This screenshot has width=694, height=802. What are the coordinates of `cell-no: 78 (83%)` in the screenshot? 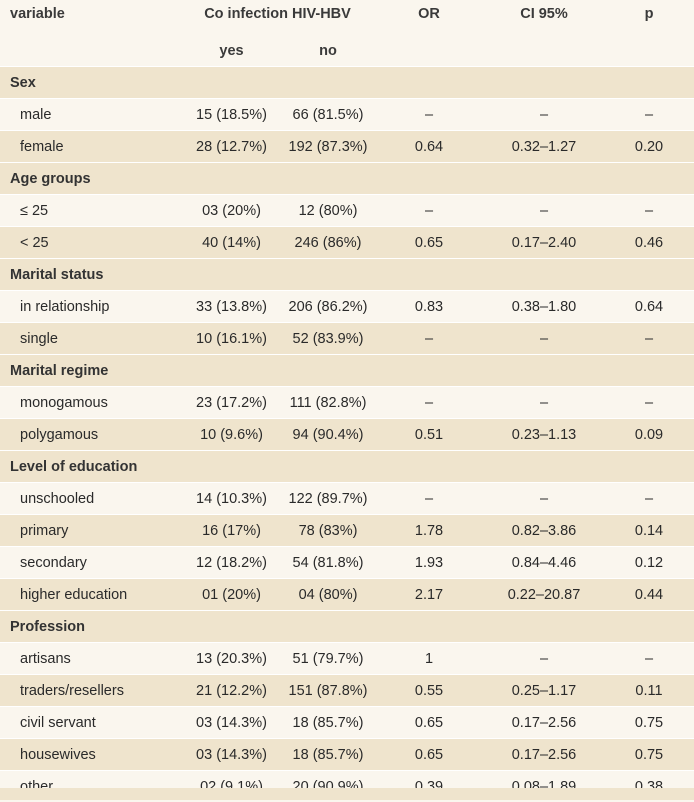 It's located at (328, 530).